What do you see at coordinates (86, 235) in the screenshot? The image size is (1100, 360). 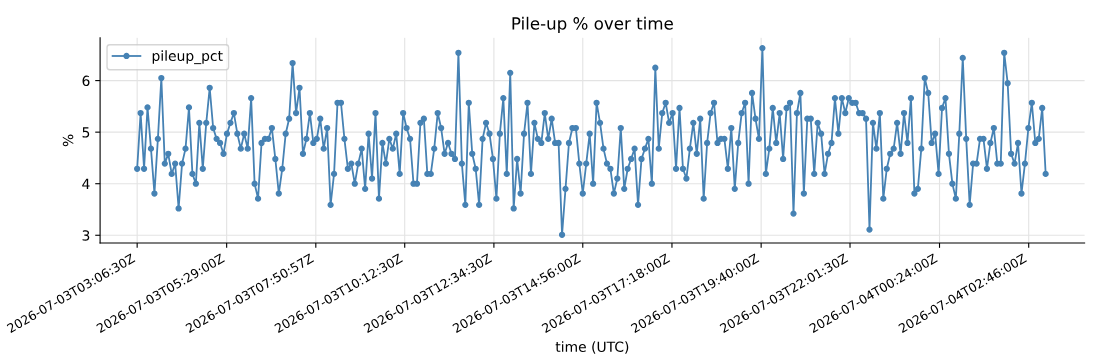 I see `y-tick-label: 3` at bounding box center [86, 235].